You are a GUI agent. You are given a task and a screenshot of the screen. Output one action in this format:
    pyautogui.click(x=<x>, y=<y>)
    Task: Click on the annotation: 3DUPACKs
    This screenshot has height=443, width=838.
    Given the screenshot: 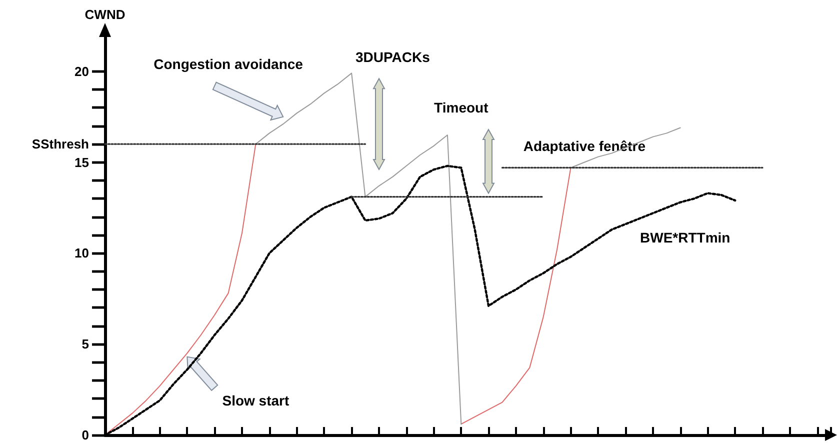 What is the action you would take?
    pyautogui.click(x=392, y=56)
    